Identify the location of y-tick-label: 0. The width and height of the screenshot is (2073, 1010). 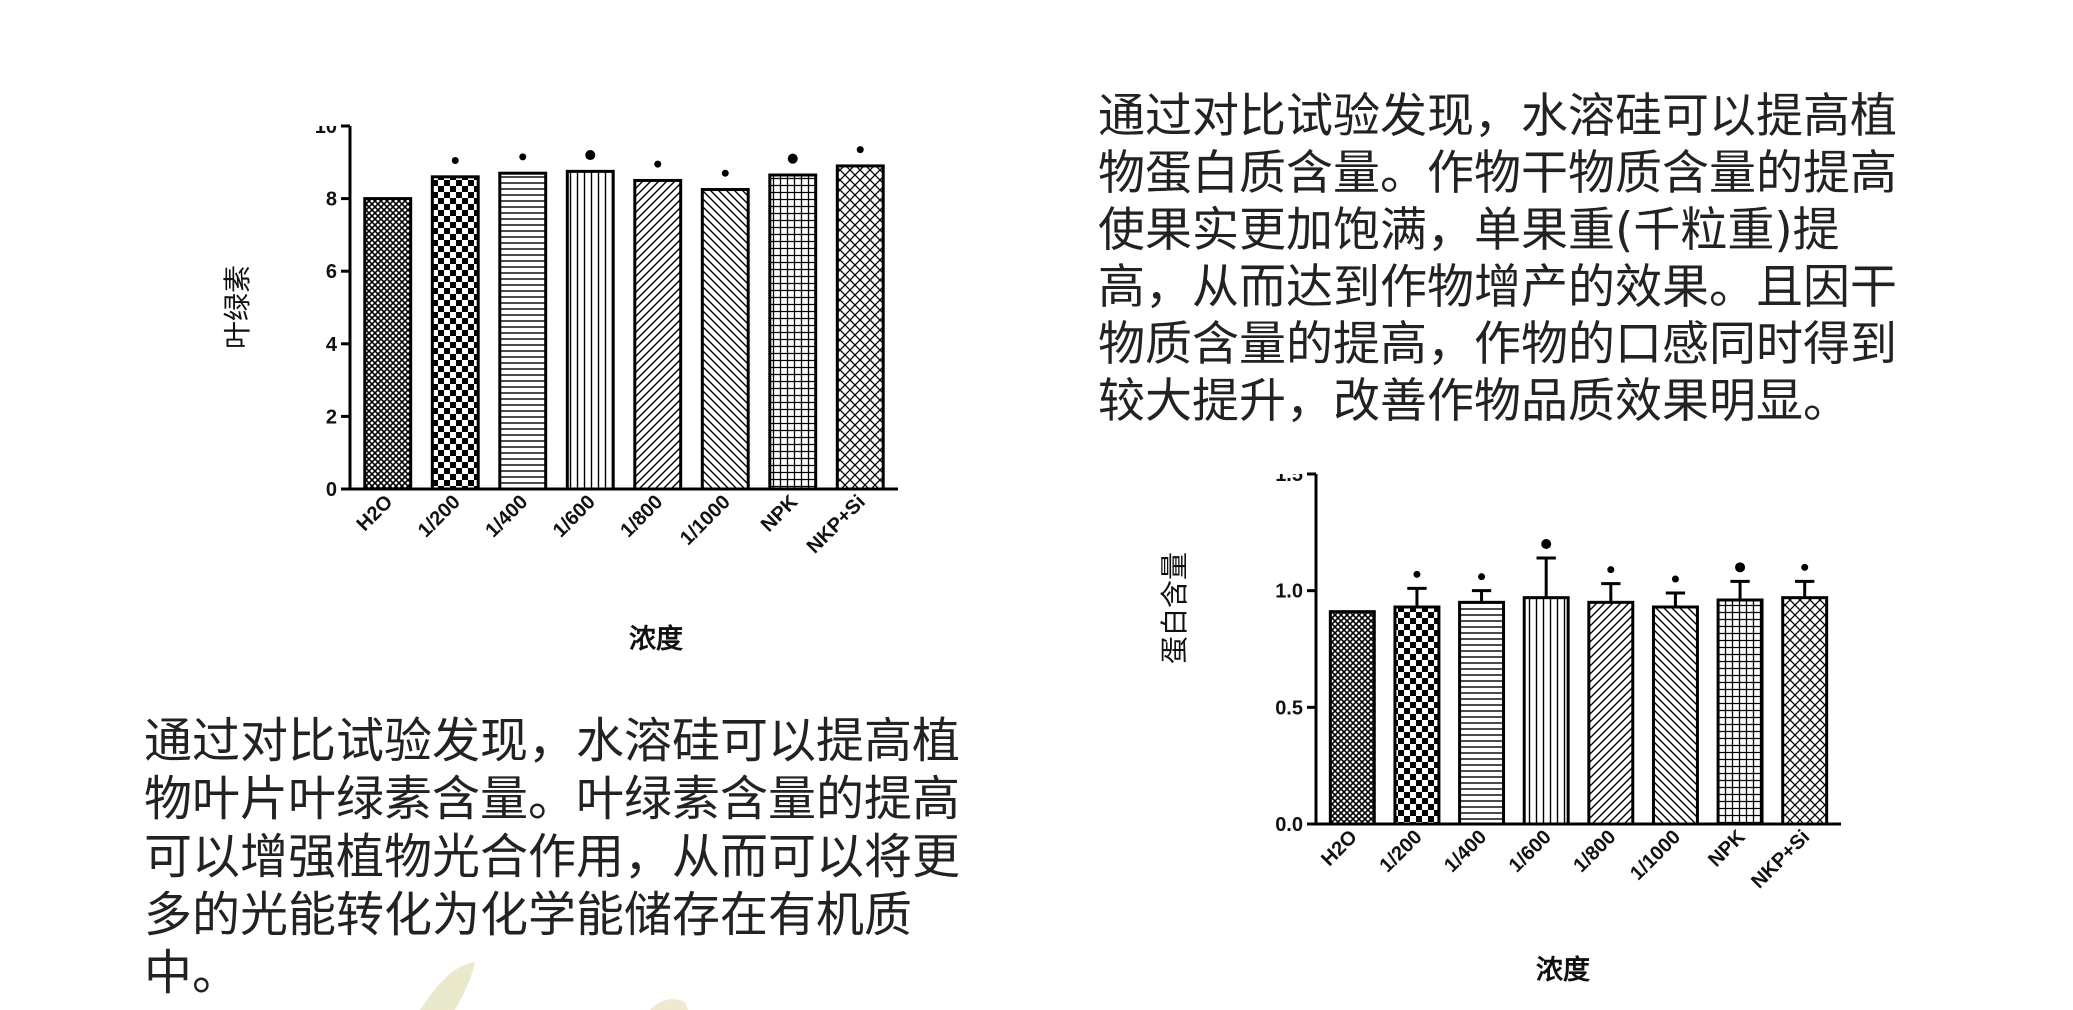
(331, 490).